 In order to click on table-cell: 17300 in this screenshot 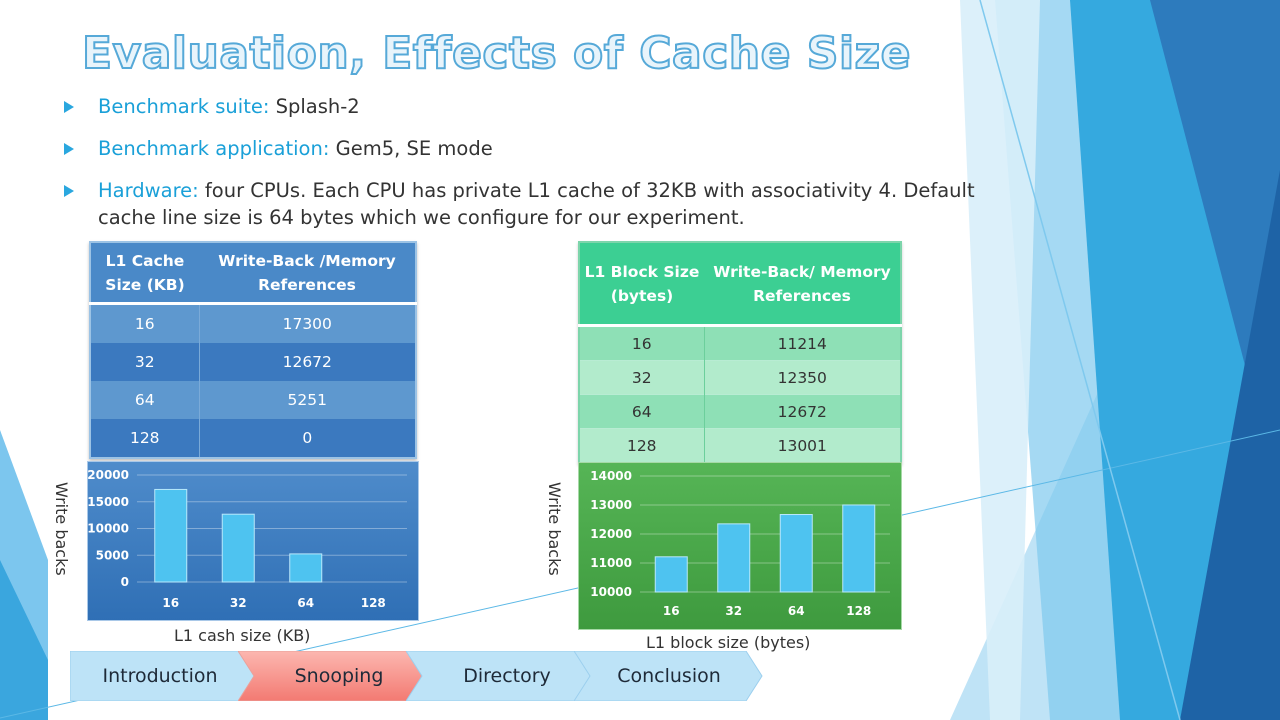, I will do `click(307, 323)`.